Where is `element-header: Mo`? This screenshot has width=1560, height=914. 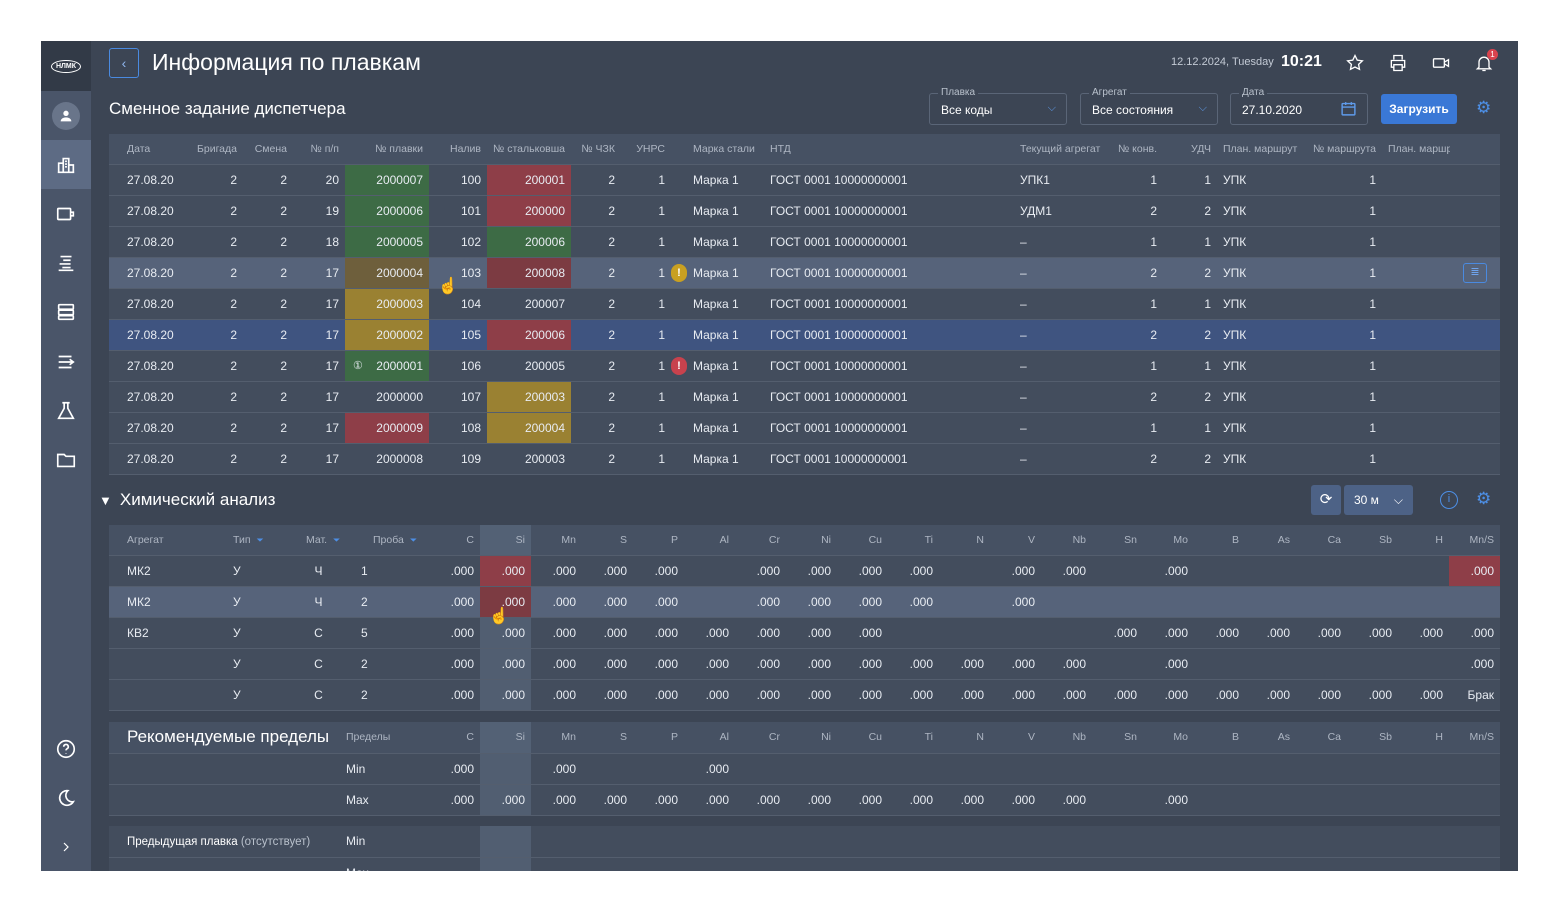
element-header: Mo is located at coordinates (1168, 738).